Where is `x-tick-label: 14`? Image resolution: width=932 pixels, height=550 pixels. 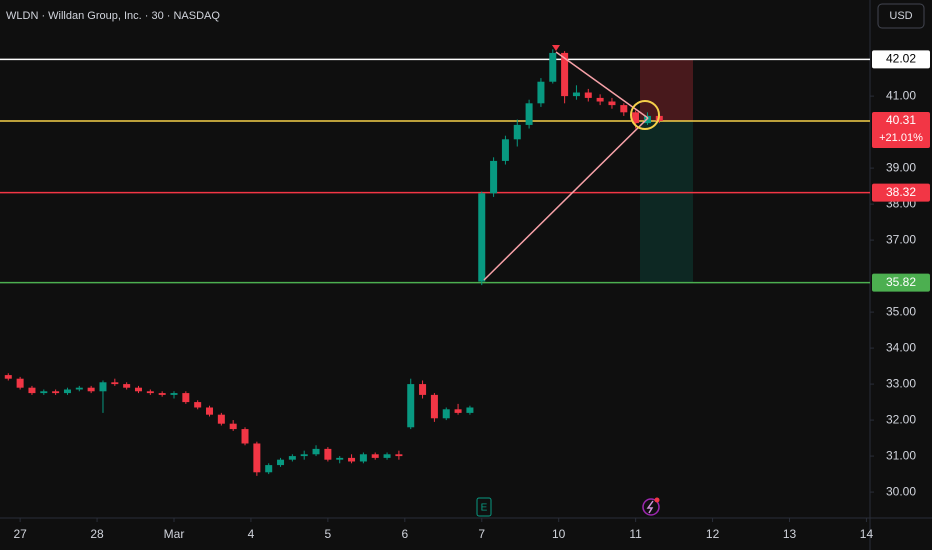
x-tick-label: 14 is located at coordinates (867, 534).